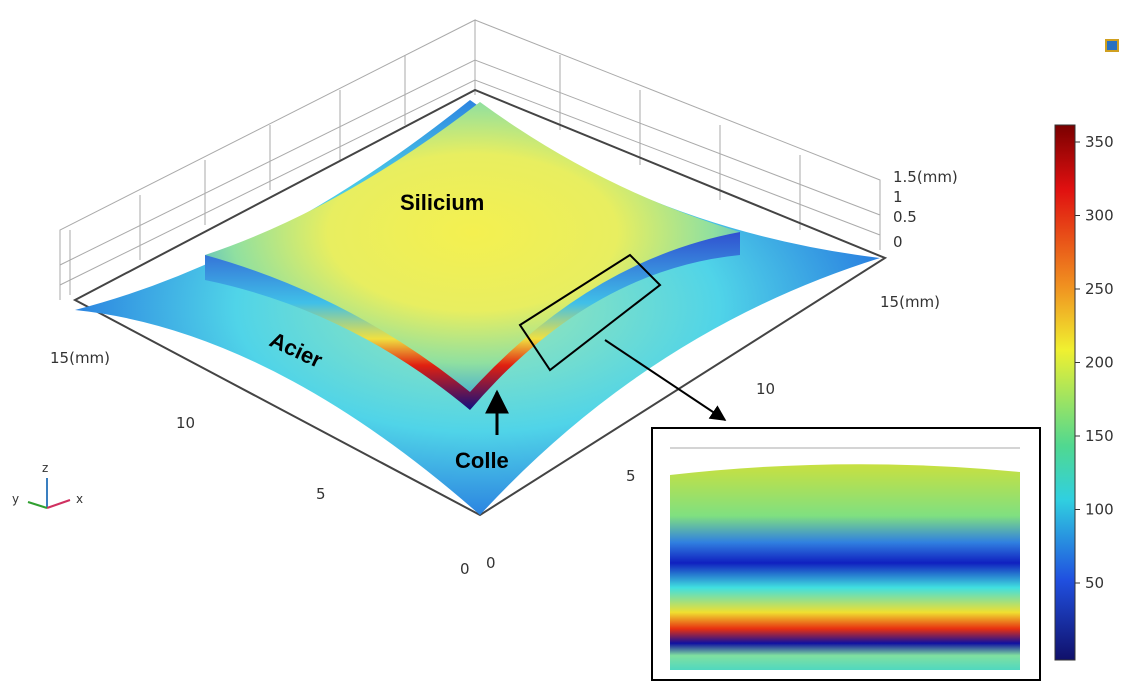 Image resolution: width=1129 pixels, height=682 pixels. Describe the element at coordinates (905, 177) in the screenshot. I see `tick-value: 1.5` at that location.